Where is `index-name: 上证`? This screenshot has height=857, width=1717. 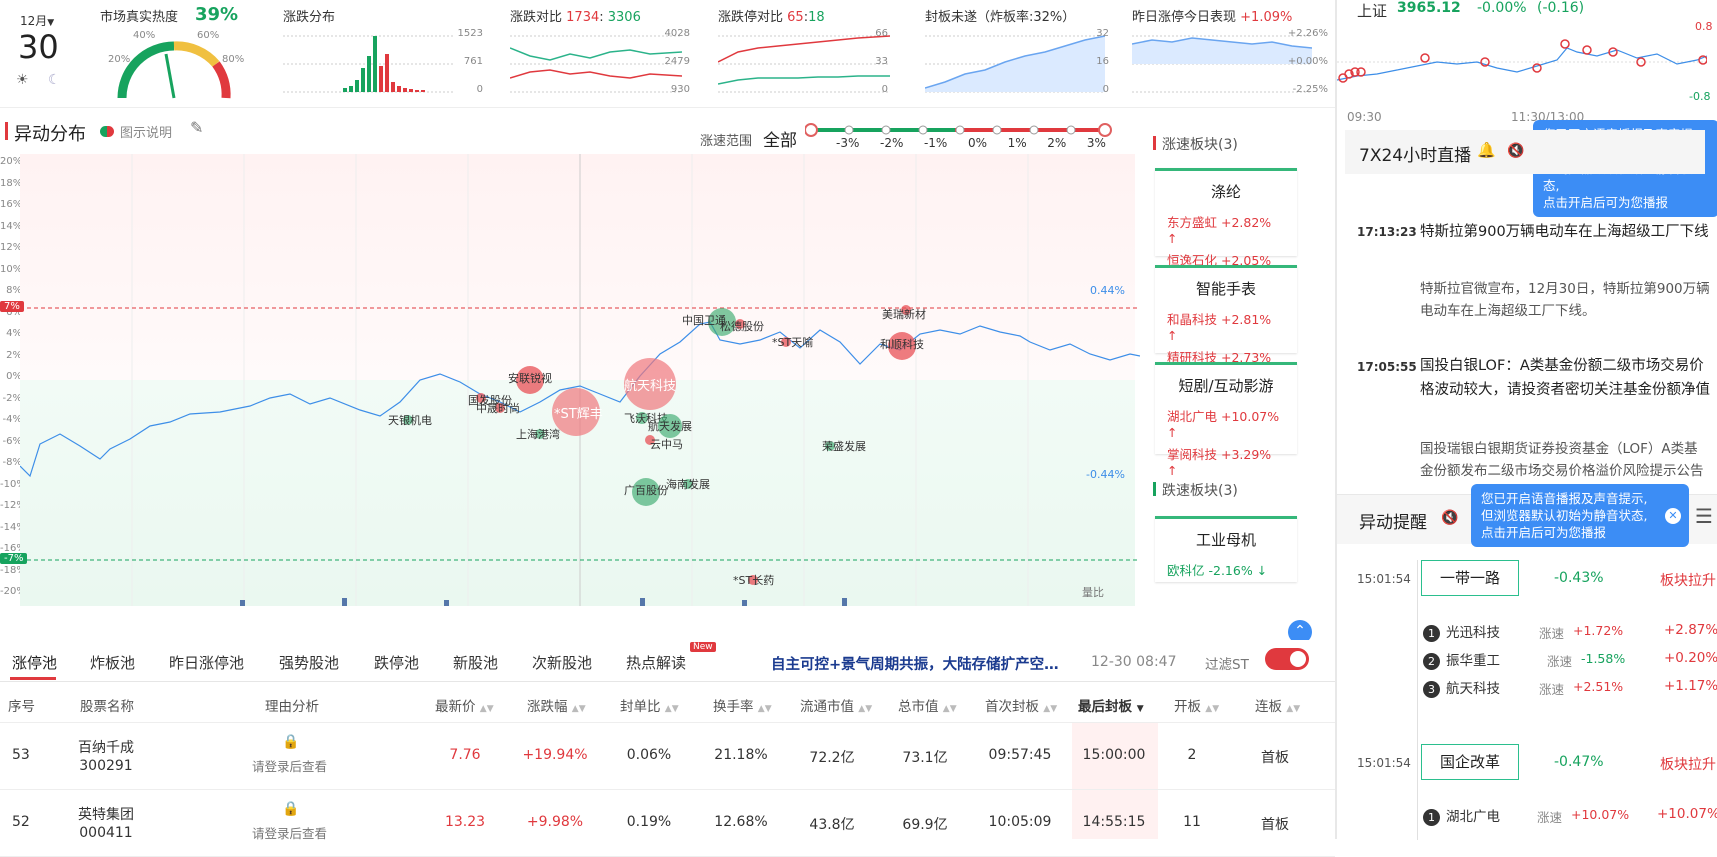 index-name: 上证 is located at coordinates (1372, 11).